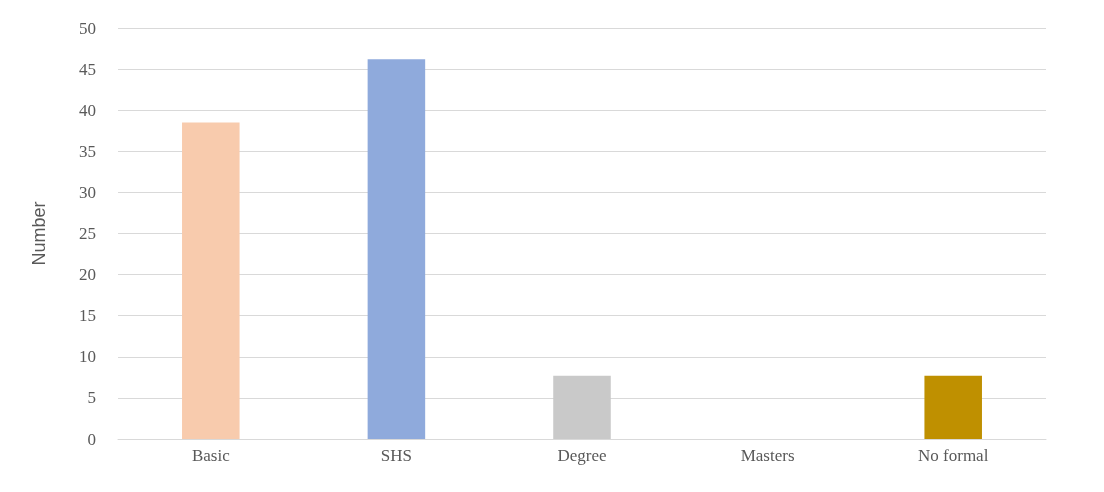  I want to click on x-tick-label: Basic, so click(211, 455).